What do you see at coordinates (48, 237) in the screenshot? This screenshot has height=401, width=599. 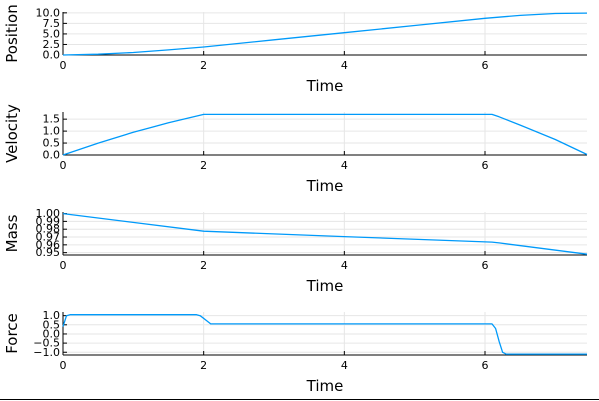 I see `y-tick-label: 0.97` at bounding box center [48, 237].